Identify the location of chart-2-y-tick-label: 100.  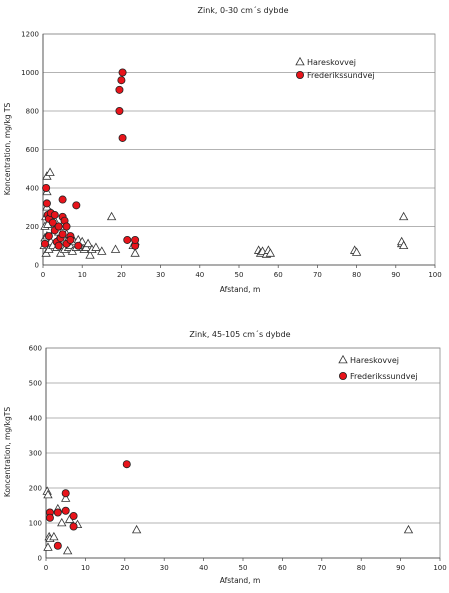
(35, 524).